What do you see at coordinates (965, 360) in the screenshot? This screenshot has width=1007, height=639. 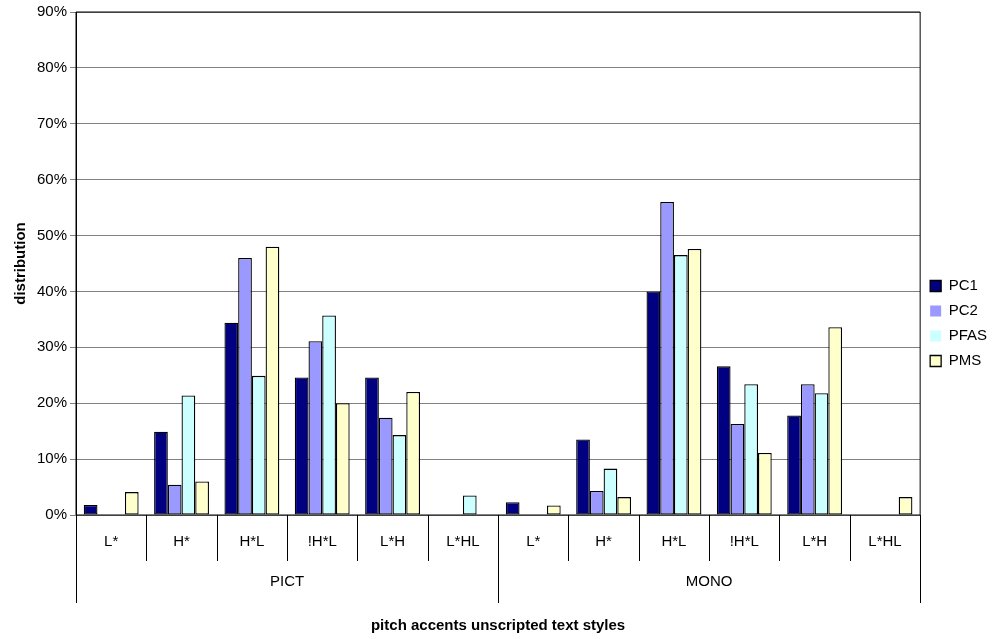 I see `legend-label: PMS` at bounding box center [965, 360].